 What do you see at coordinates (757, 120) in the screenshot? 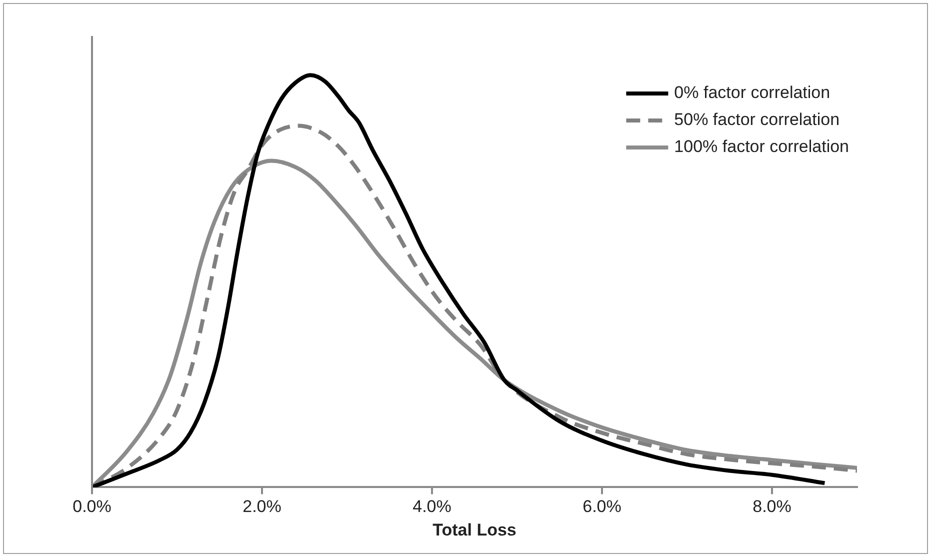
I see `legend-label: 50% factor correlation` at bounding box center [757, 120].